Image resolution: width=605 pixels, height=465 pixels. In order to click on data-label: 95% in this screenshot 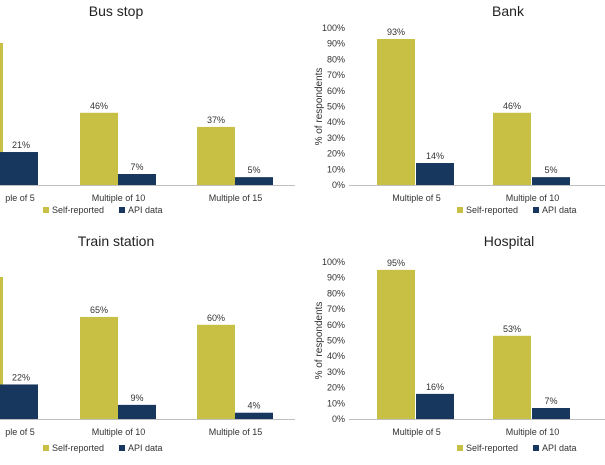, I will do `click(396, 263)`.